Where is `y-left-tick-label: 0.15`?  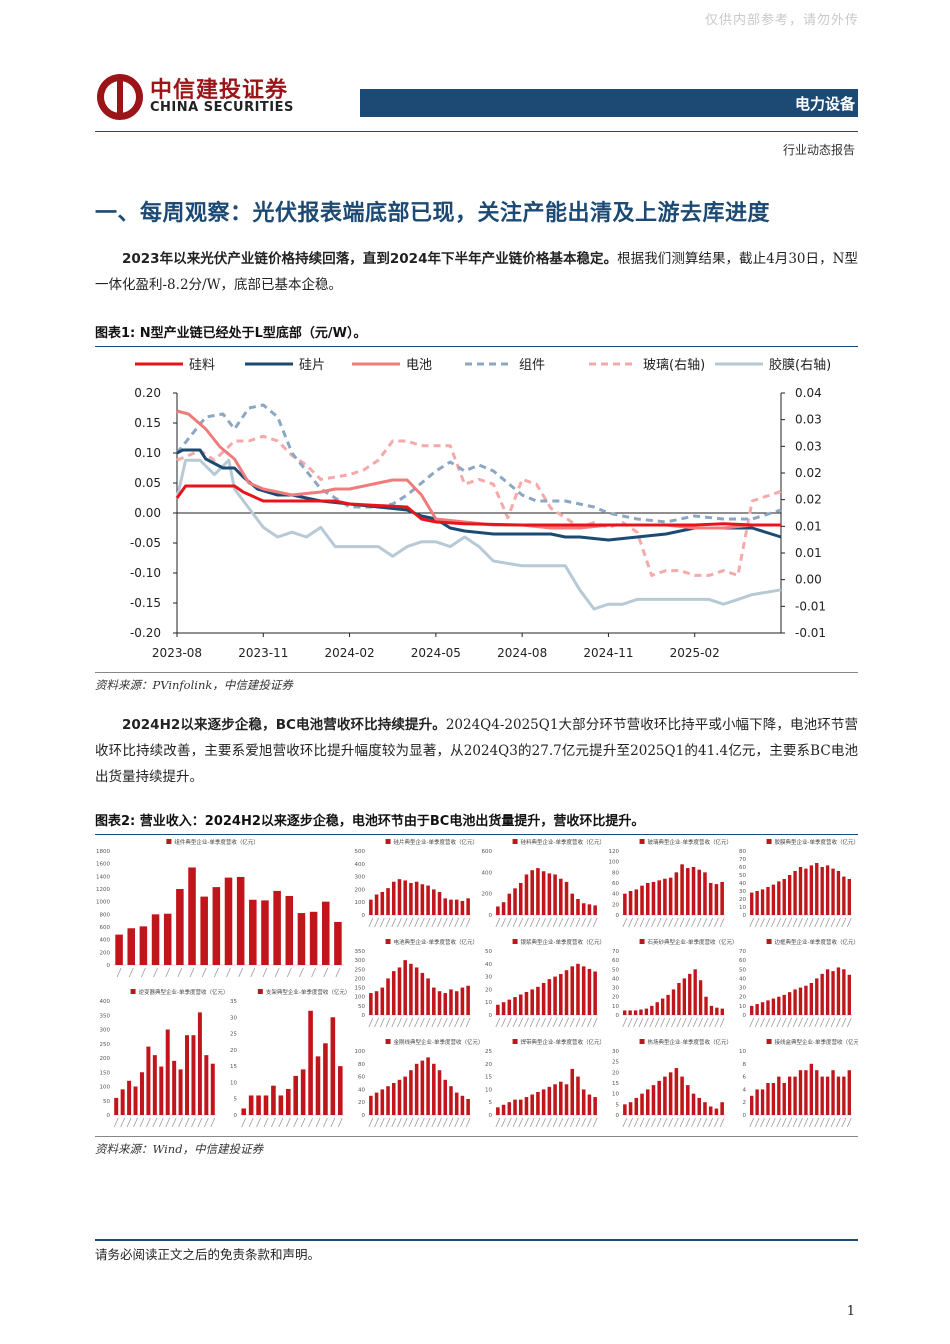
y-left-tick-label: 0.15 is located at coordinates (147, 423).